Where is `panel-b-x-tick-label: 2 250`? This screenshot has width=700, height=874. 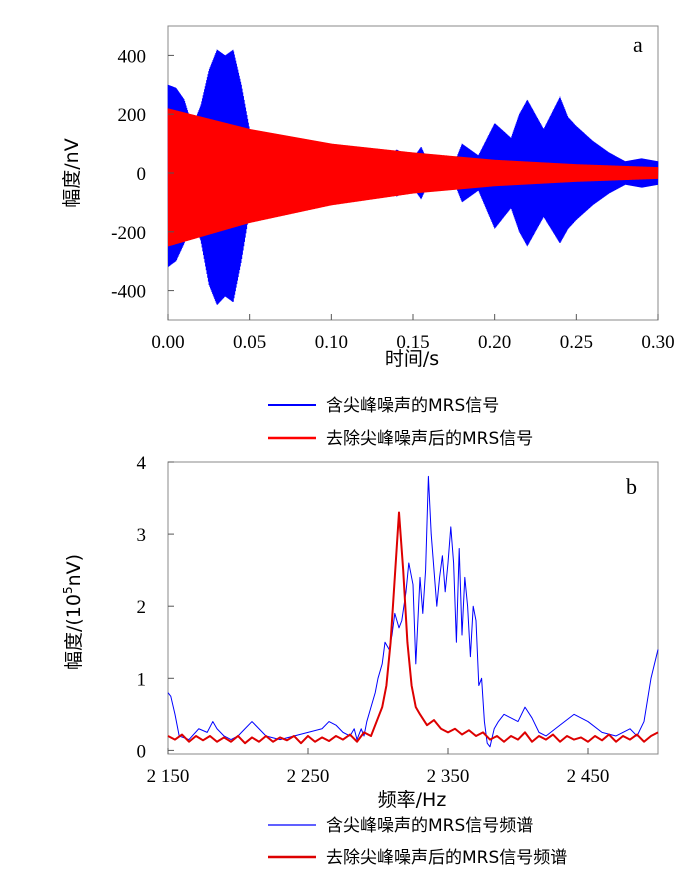
panel-b-x-tick-label: 2 250 is located at coordinates (308, 776).